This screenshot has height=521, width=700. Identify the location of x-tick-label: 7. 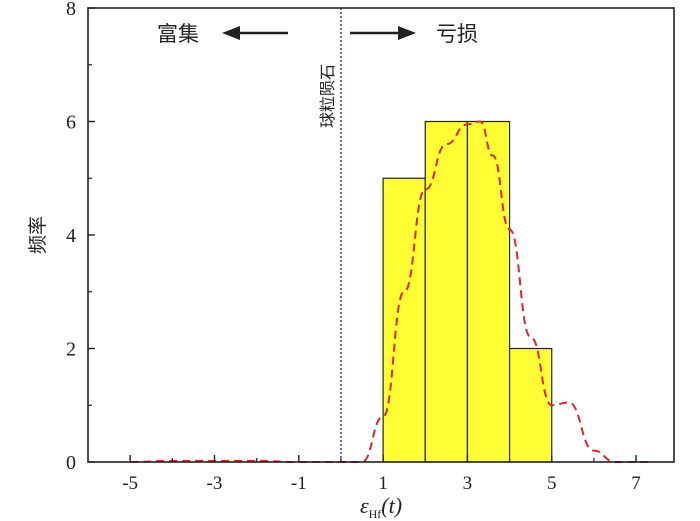
(636, 483).